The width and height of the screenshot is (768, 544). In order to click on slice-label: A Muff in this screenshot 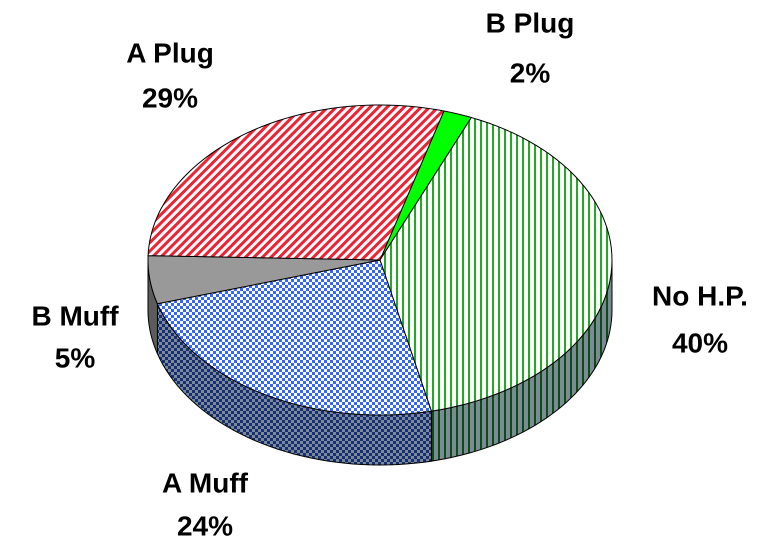, I will do `click(205, 482)`.